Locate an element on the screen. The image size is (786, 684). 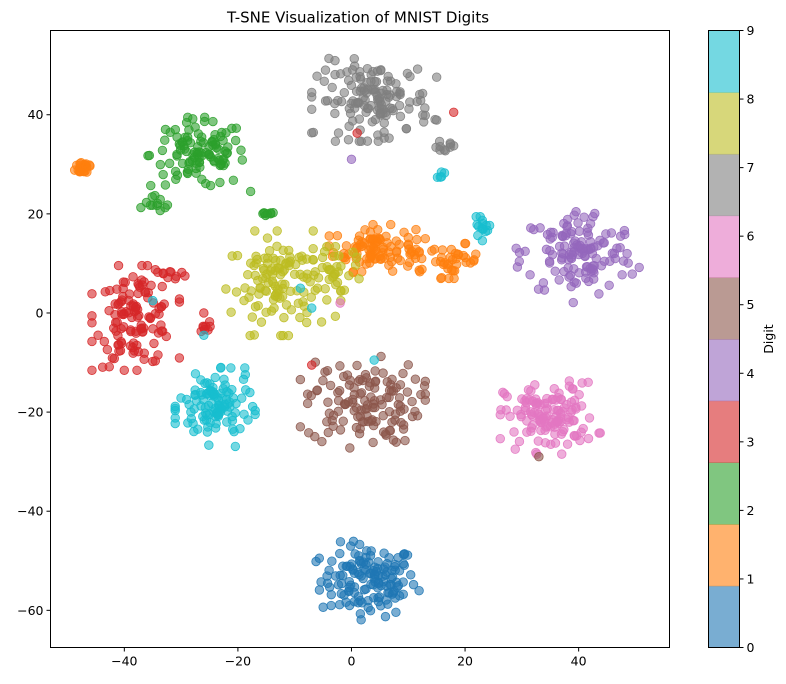
x-tick-label: −20 is located at coordinates (238, 661).